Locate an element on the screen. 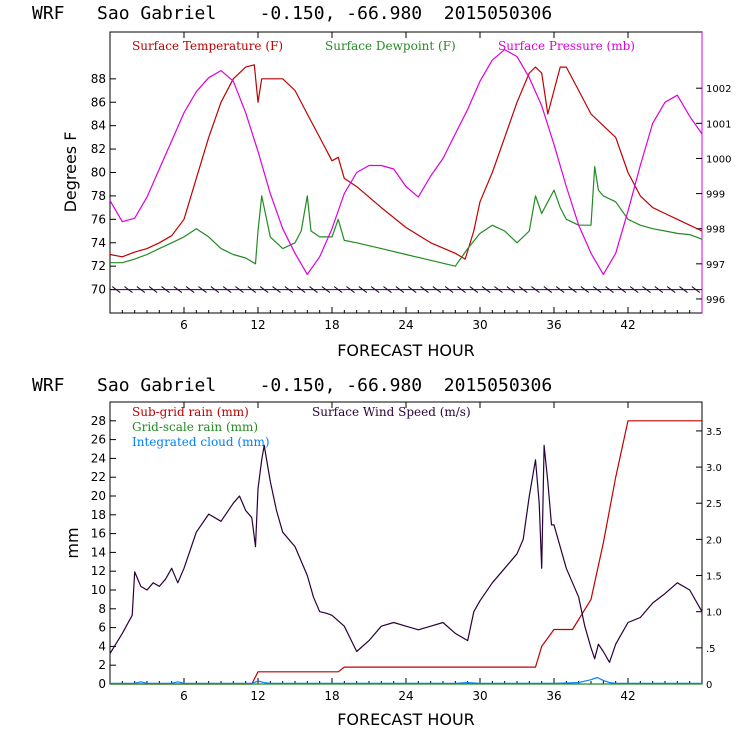 The width and height of the screenshot is (740, 740). y2-tick-label: 1001 is located at coordinates (718, 124).